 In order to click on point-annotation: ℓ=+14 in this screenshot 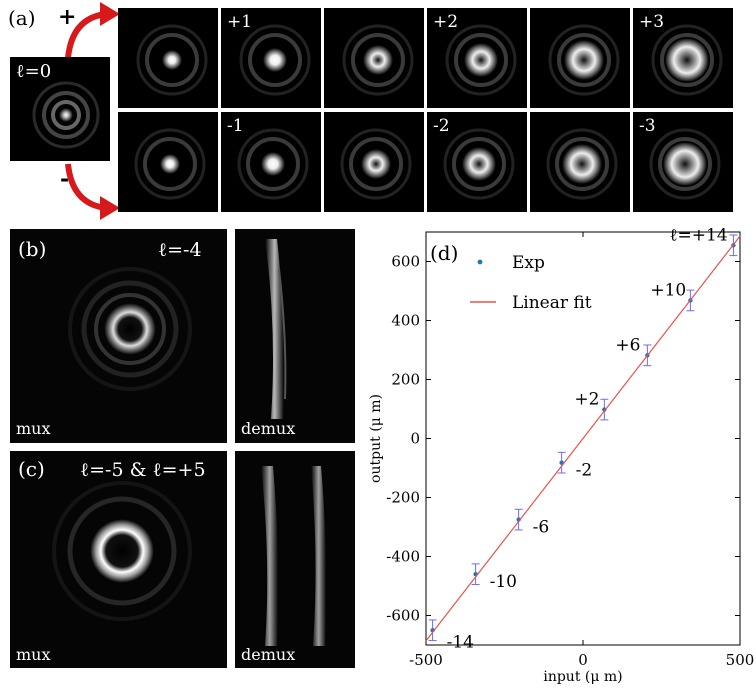, I will do `click(698, 235)`.